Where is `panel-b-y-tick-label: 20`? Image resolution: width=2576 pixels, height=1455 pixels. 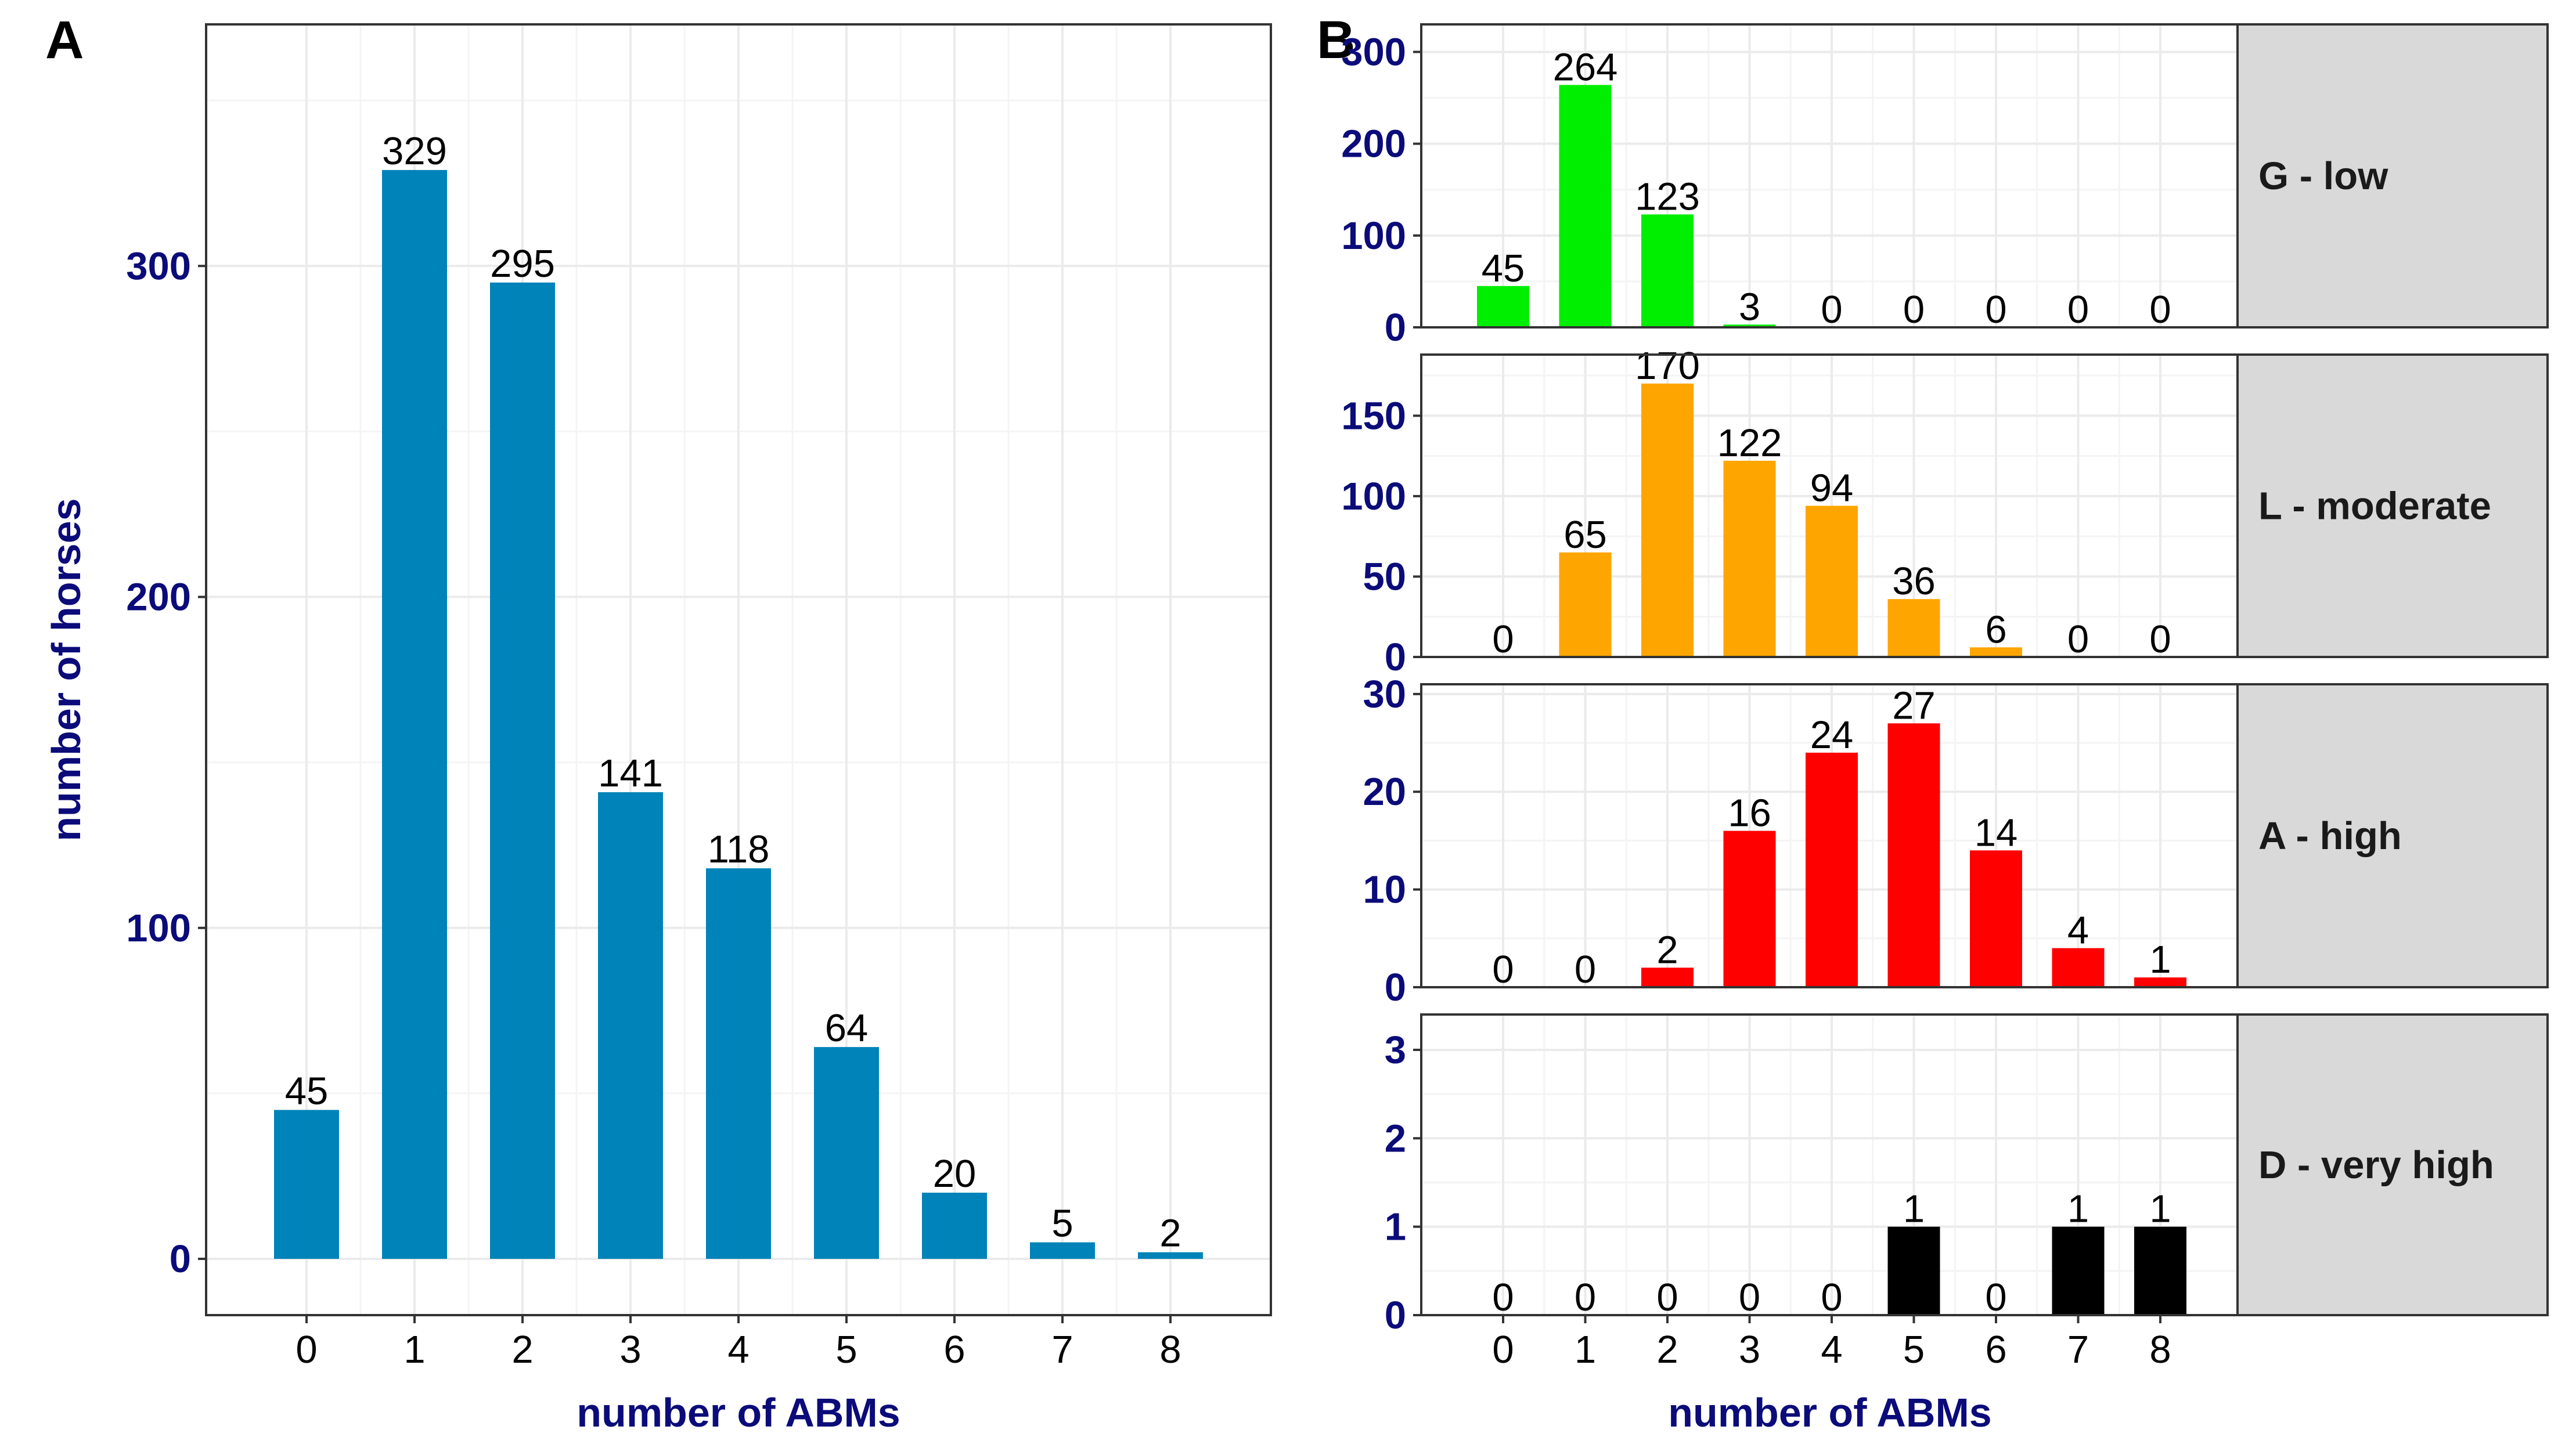
panel-b-y-tick-label: 20 is located at coordinates (1384, 792).